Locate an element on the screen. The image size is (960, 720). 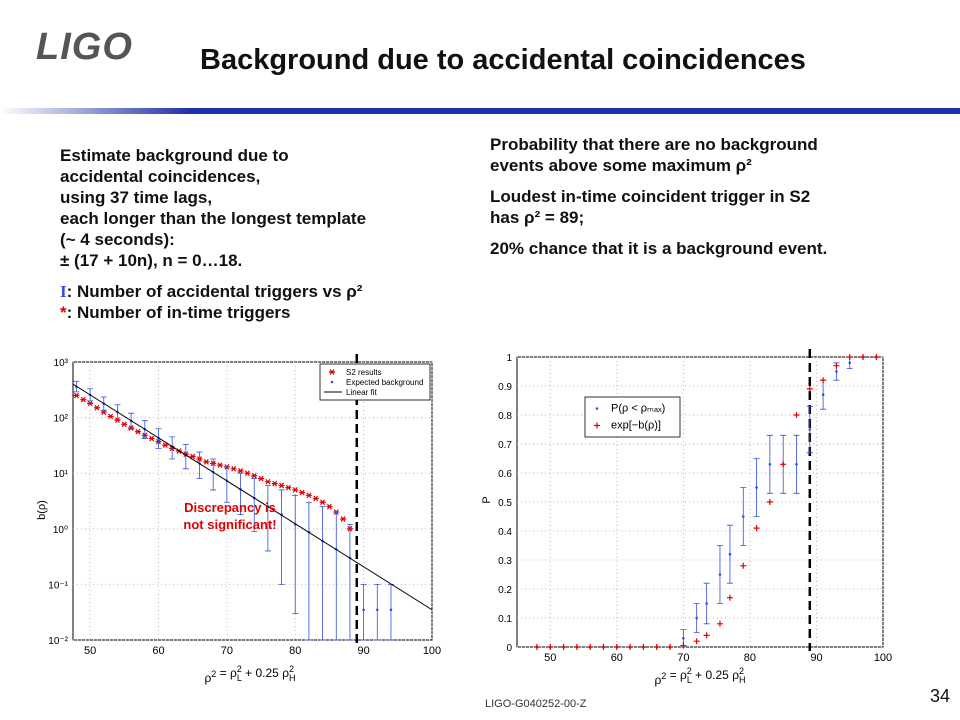
x-axis-label-part: ρ is located at coordinates (207, 678).